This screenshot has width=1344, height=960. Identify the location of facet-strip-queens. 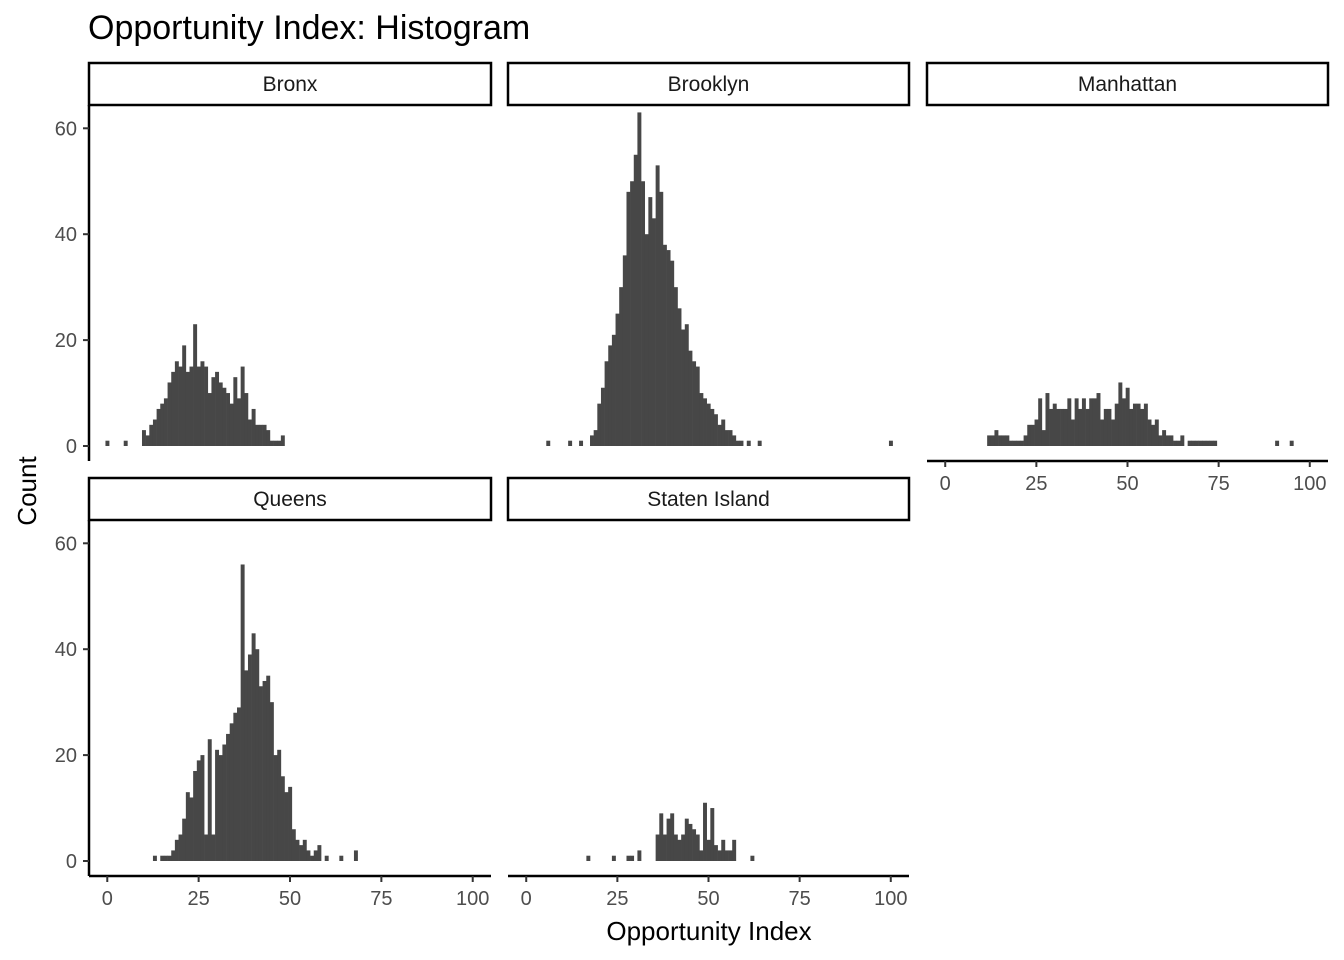
(290, 499).